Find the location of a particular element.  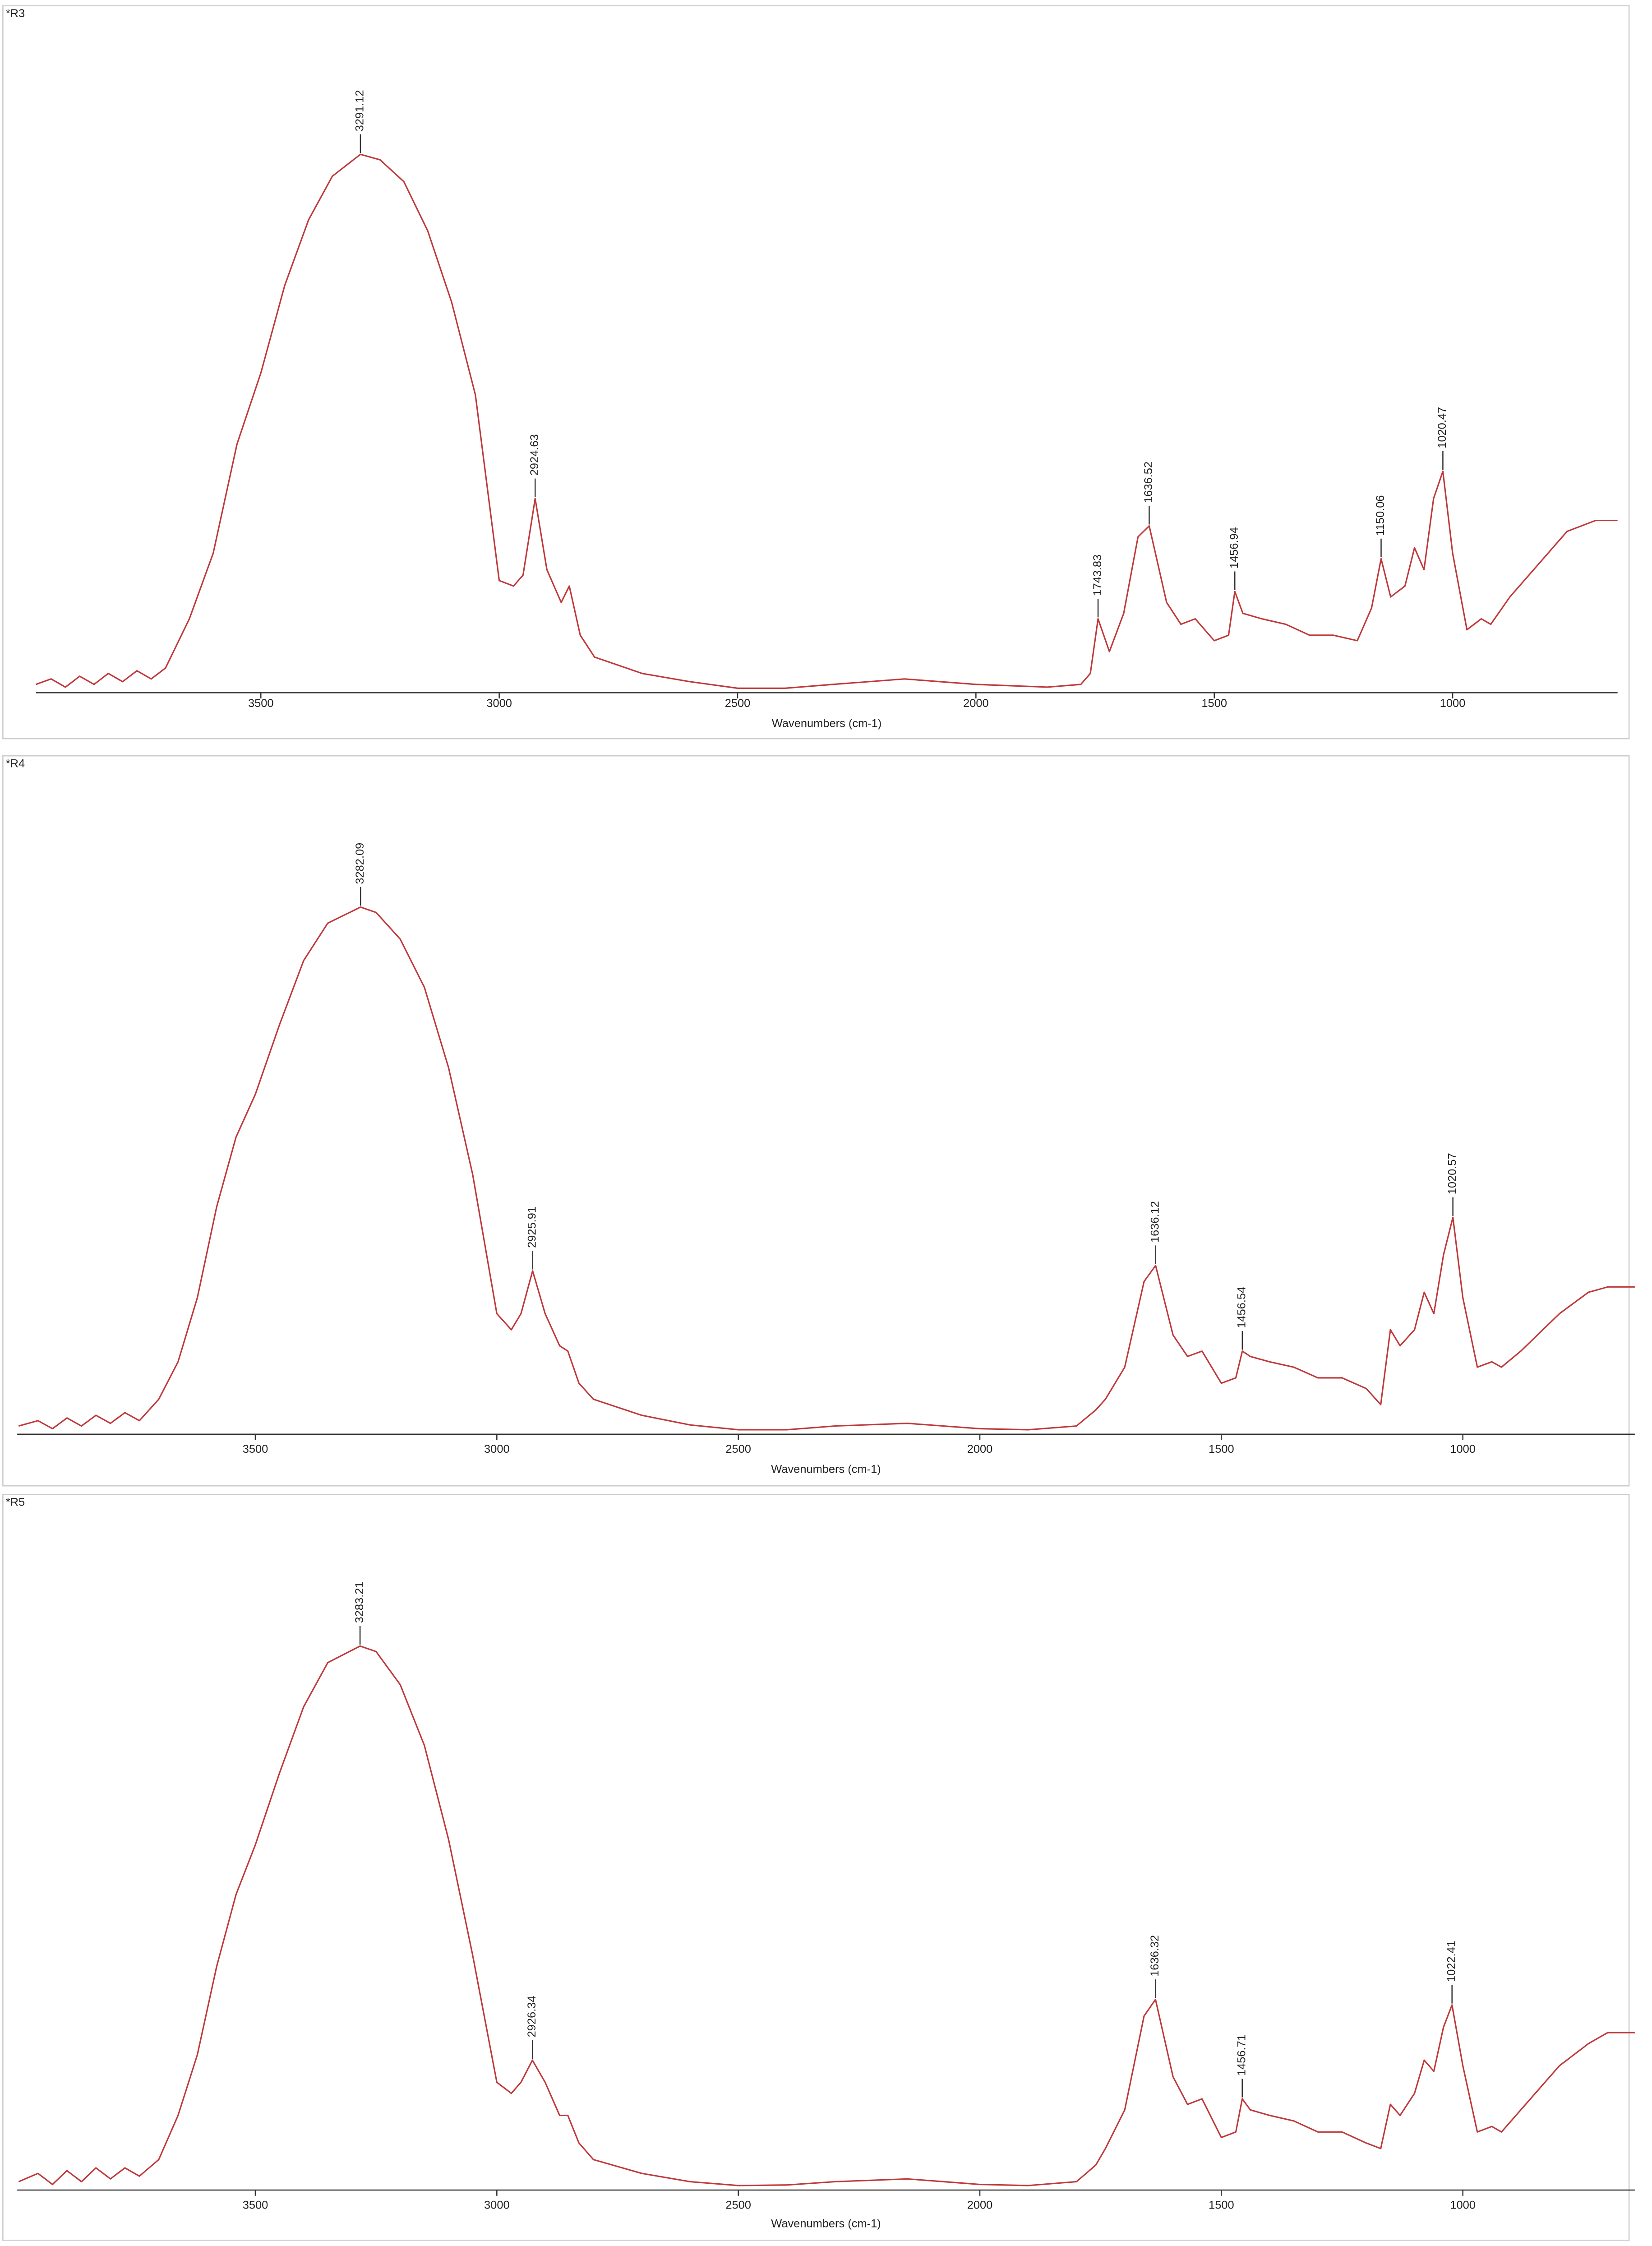

peak-label: 1150.06 is located at coordinates (1380, 516).